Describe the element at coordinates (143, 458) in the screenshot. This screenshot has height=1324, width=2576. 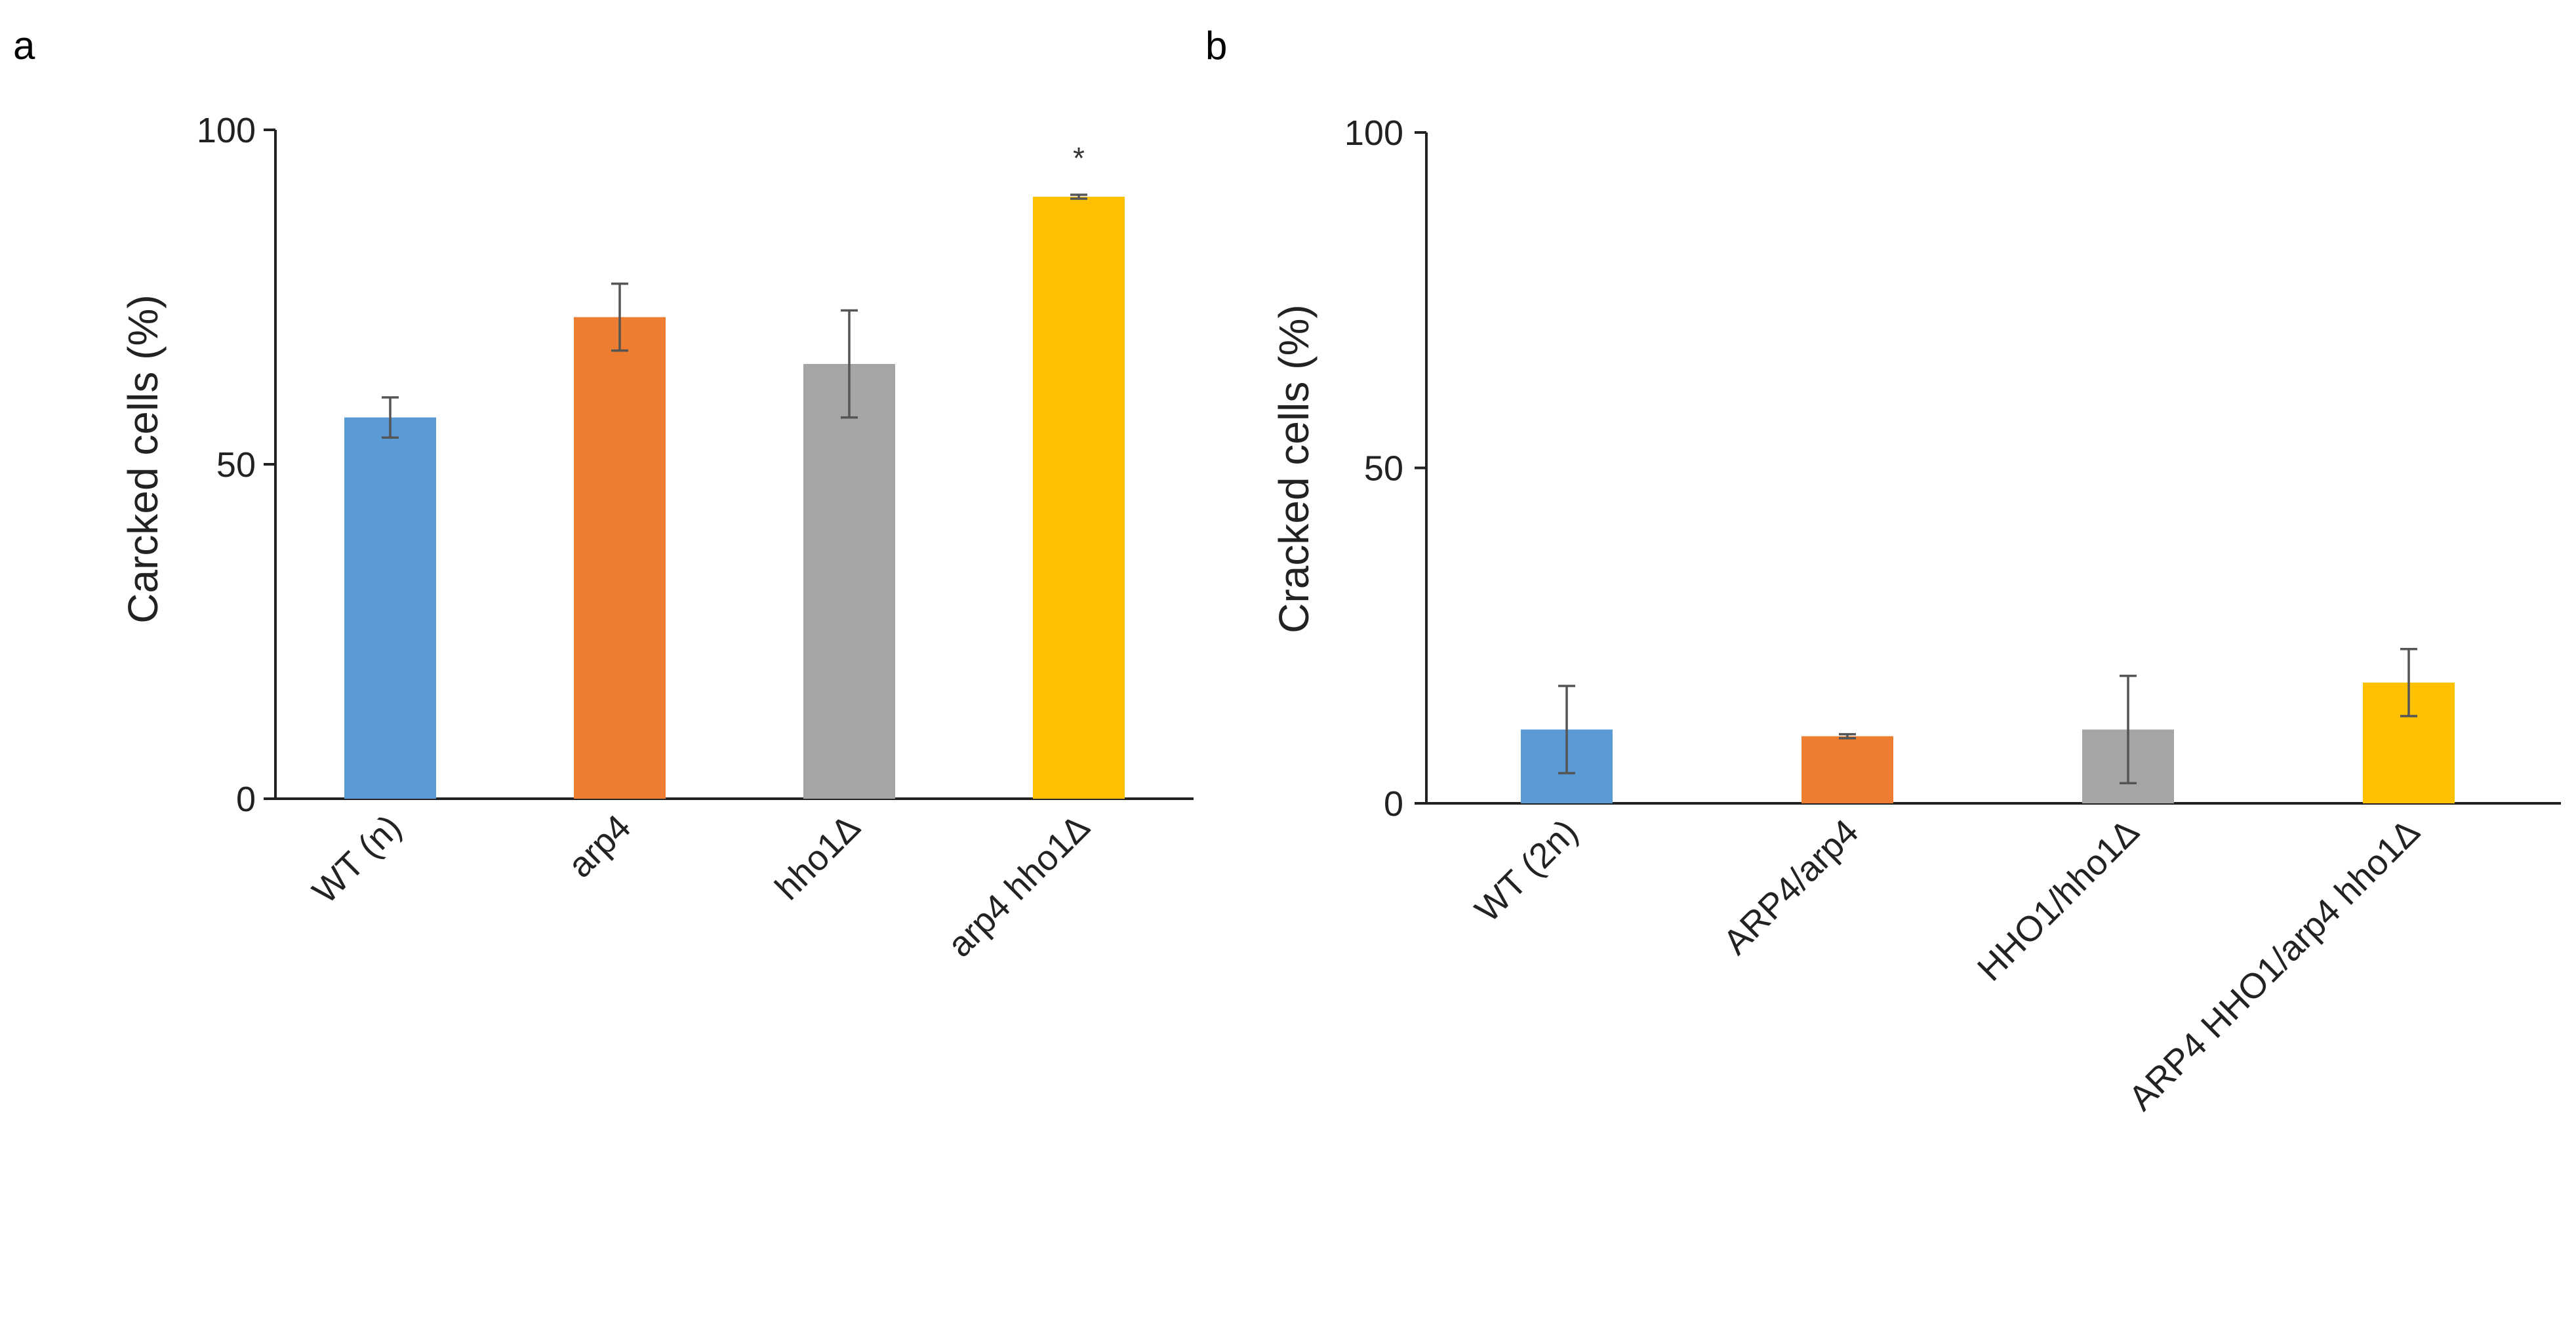
I see `panel-a-y-axis-title: Carcked cells (%)` at that location.